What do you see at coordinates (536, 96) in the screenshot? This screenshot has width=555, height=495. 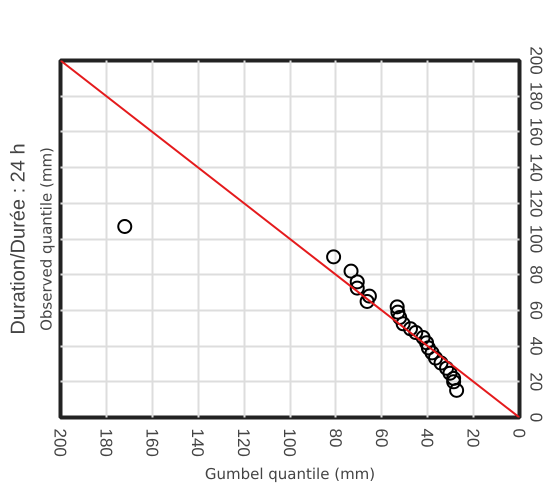 I see `y-tick-label: 180` at bounding box center [536, 96].